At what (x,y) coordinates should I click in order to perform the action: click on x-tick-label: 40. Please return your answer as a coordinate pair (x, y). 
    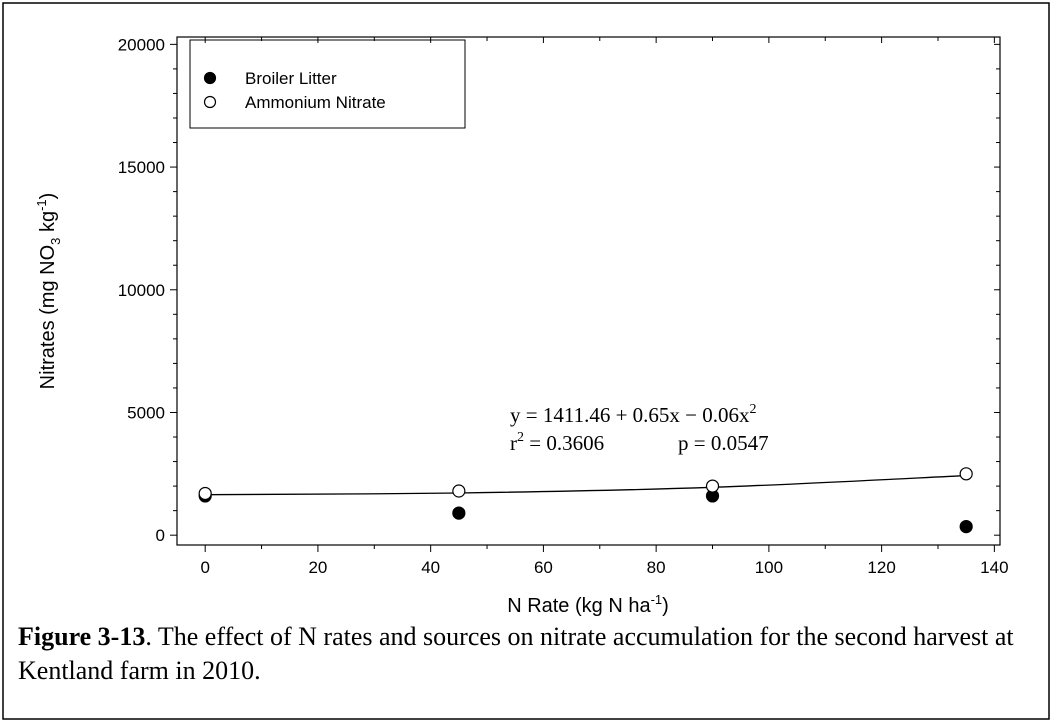
    Looking at the image, I should click on (430, 567).